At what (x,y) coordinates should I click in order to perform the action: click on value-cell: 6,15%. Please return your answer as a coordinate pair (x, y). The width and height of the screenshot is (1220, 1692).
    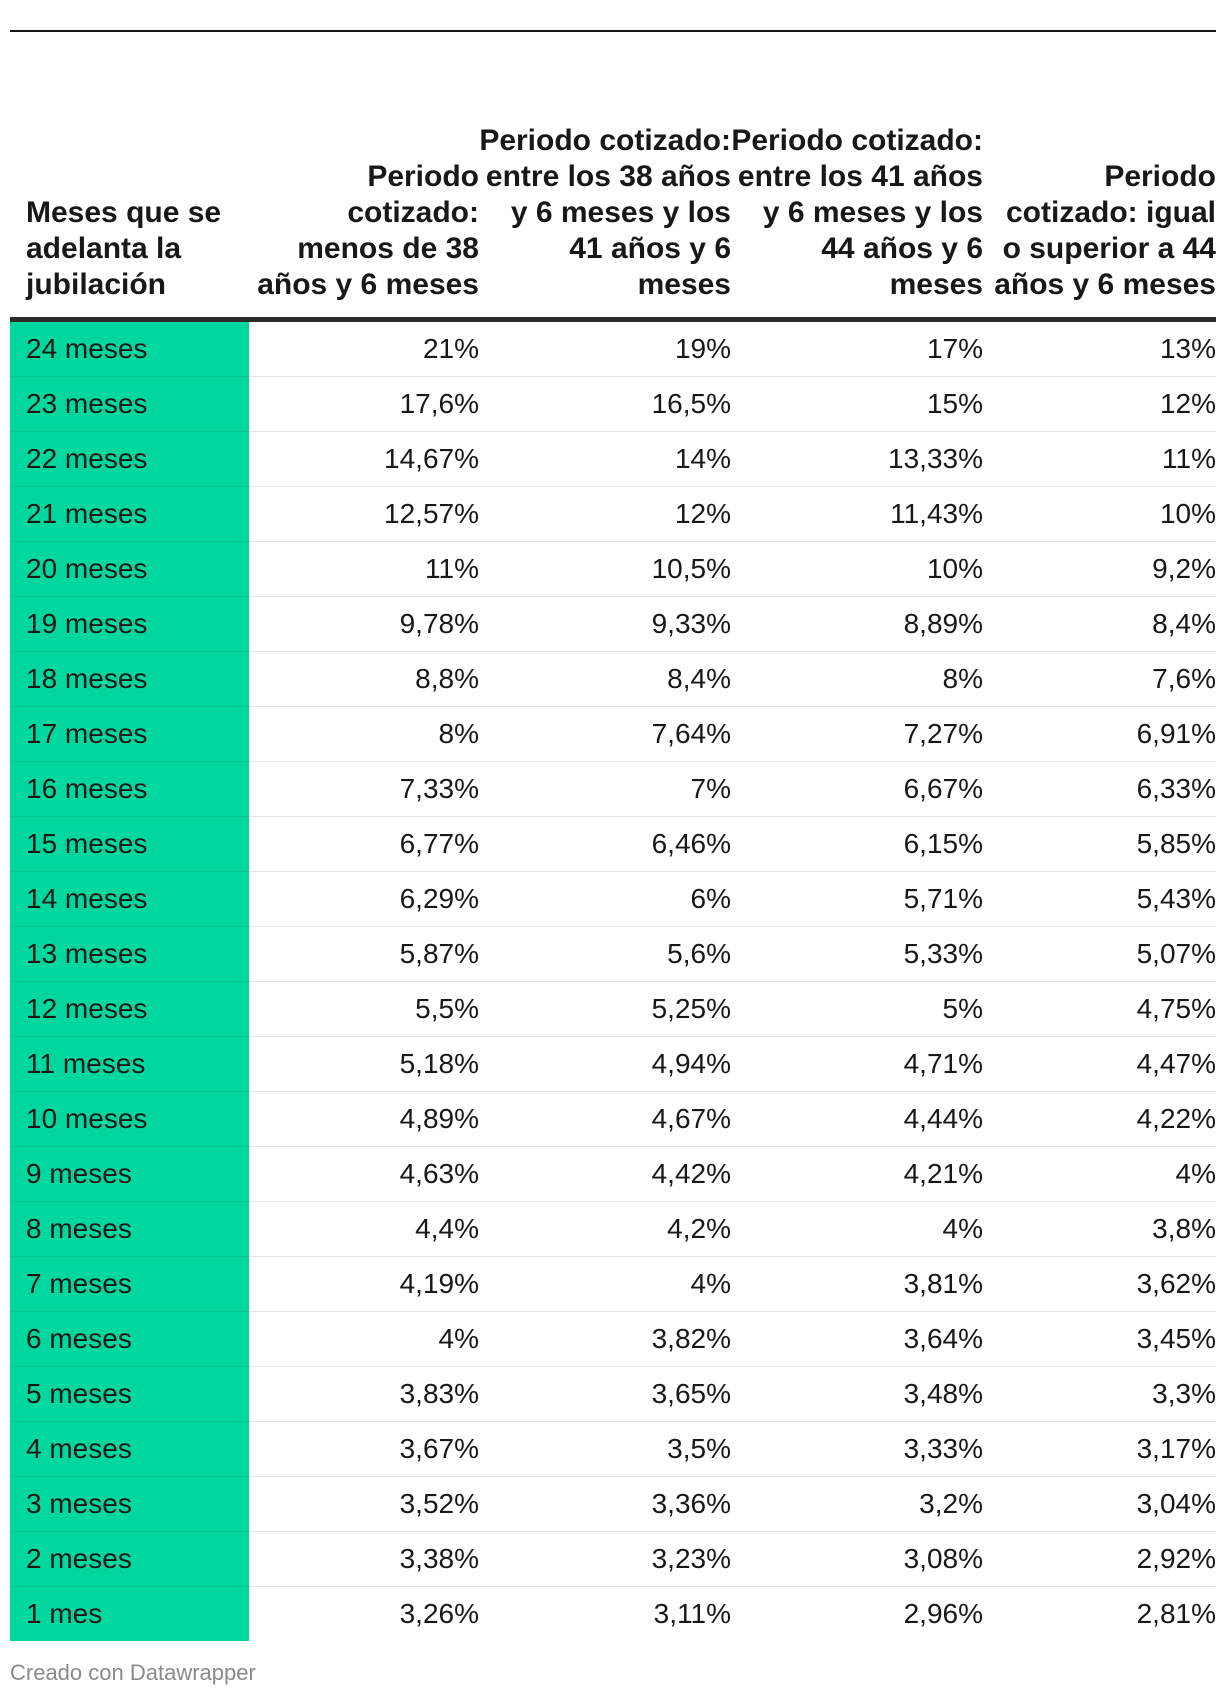
    Looking at the image, I should click on (857, 844).